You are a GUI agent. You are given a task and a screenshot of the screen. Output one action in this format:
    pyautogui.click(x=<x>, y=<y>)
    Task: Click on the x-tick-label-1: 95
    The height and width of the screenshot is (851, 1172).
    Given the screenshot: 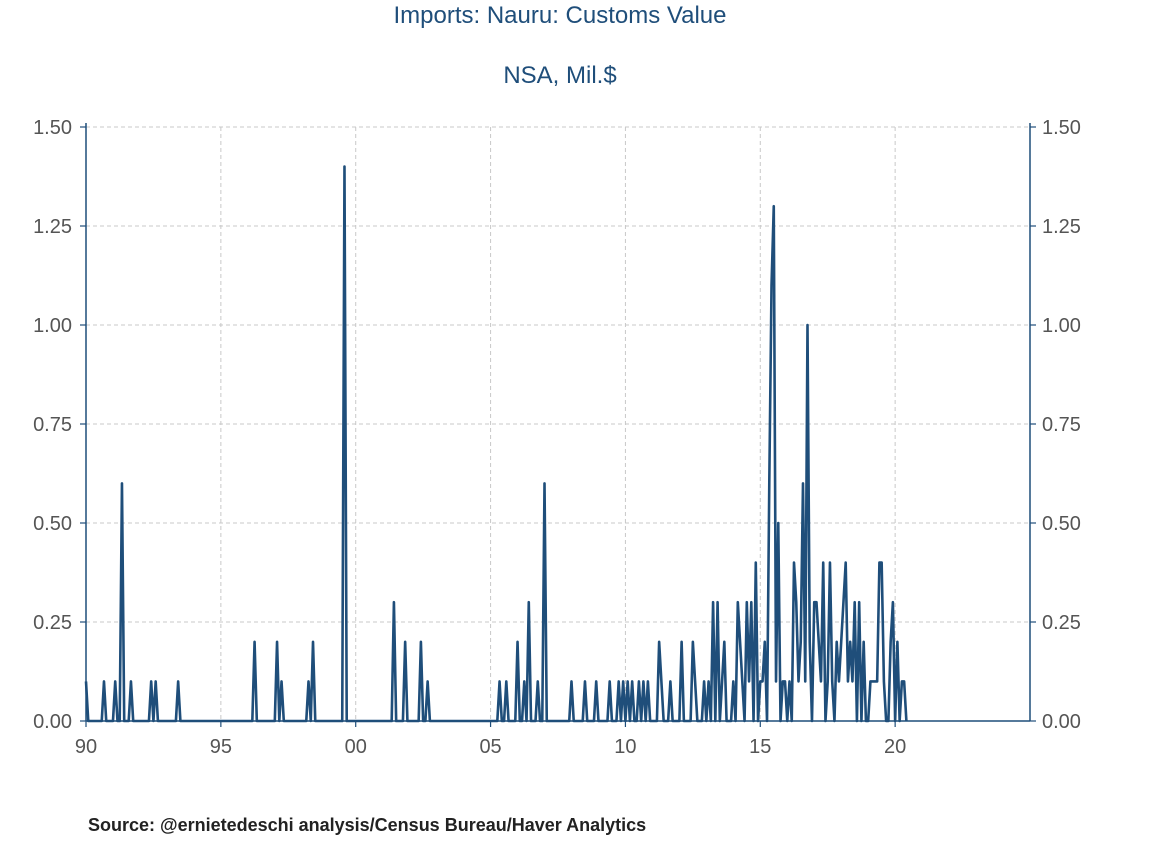 What is the action you would take?
    pyautogui.click(x=221, y=747)
    